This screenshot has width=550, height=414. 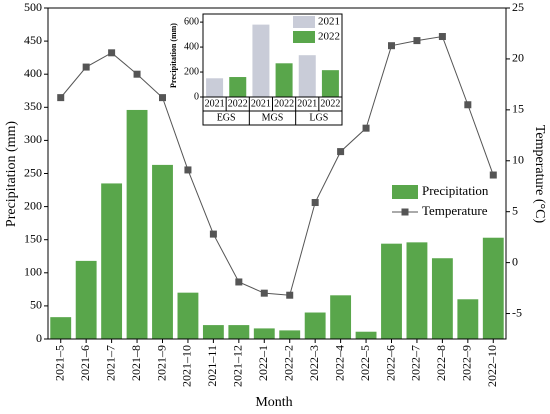 I want to click on inset-legend-label: 2021, so click(x=329, y=22).